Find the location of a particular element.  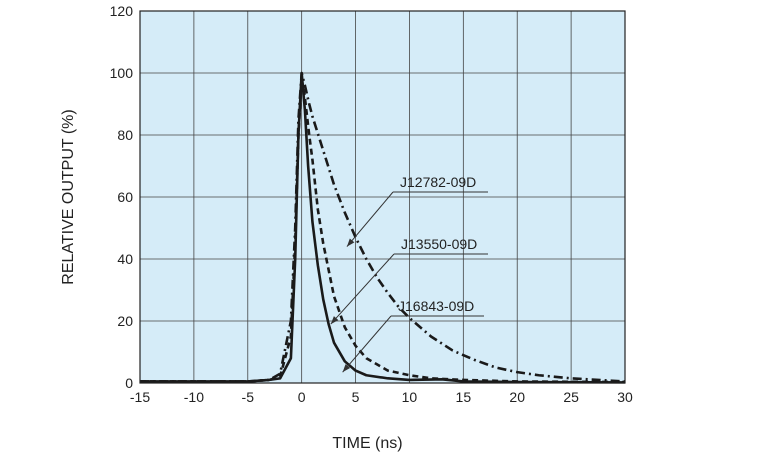

x-tick-label: 25 is located at coordinates (571, 397).